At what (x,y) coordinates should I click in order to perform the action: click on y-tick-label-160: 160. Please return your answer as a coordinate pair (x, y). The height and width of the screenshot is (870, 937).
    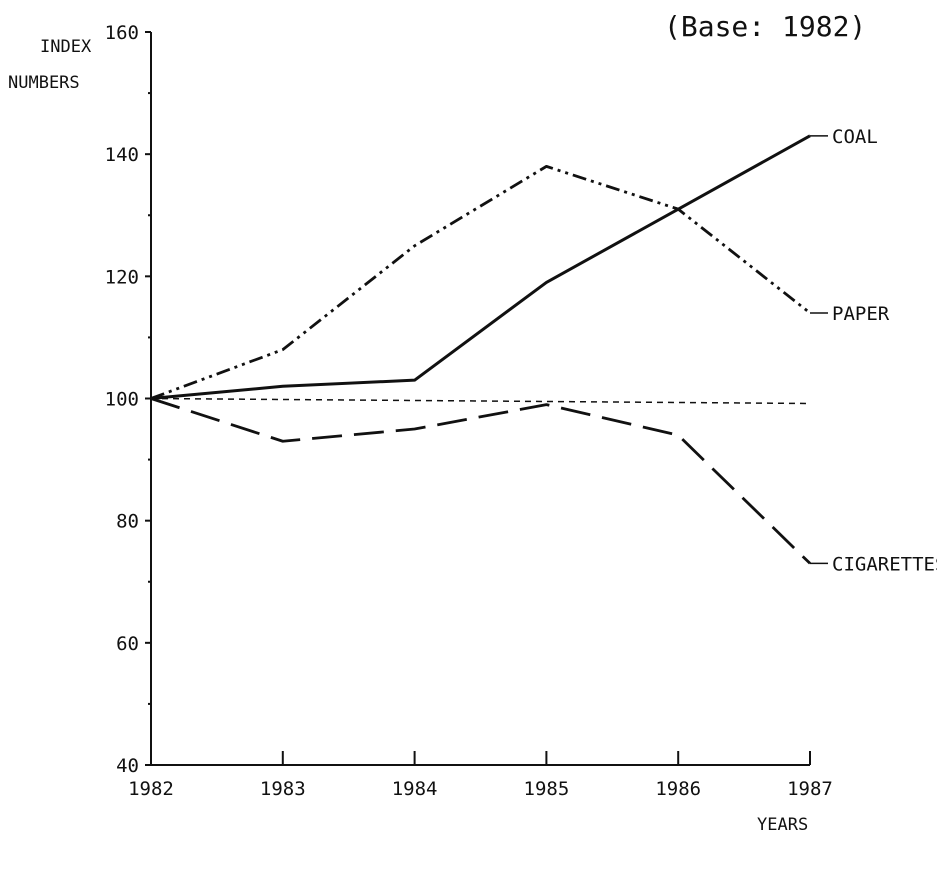
    Looking at the image, I should click on (122, 33).